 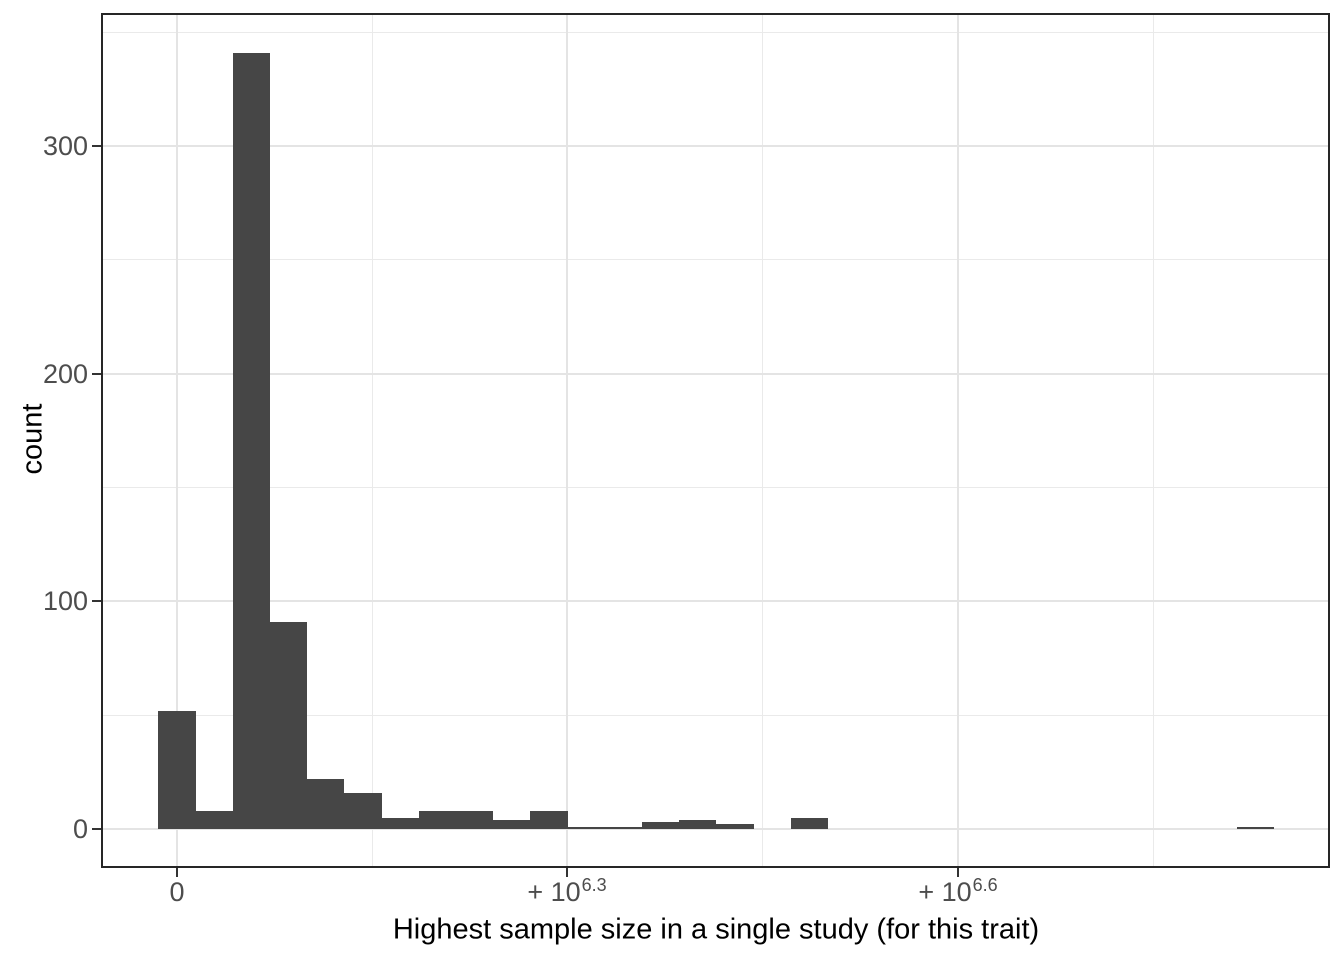 What do you see at coordinates (65, 373) in the screenshot?
I see `y-tick-label: 200` at bounding box center [65, 373].